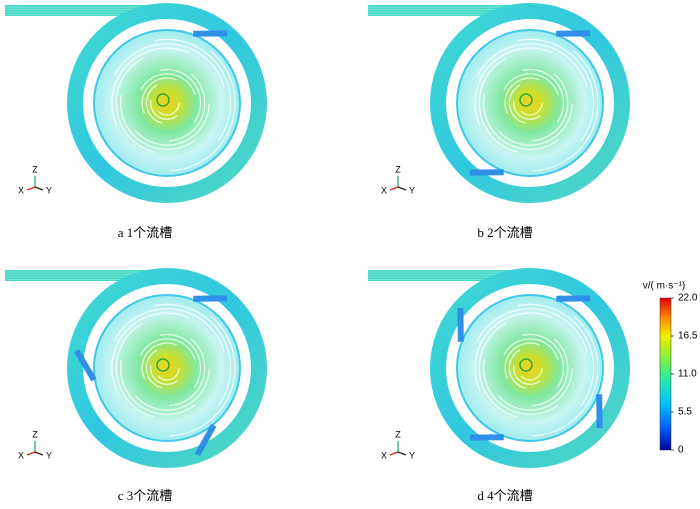 This screenshot has width=700, height=509. I want to click on colorbar-tick-label: 5.5, so click(685, 412).